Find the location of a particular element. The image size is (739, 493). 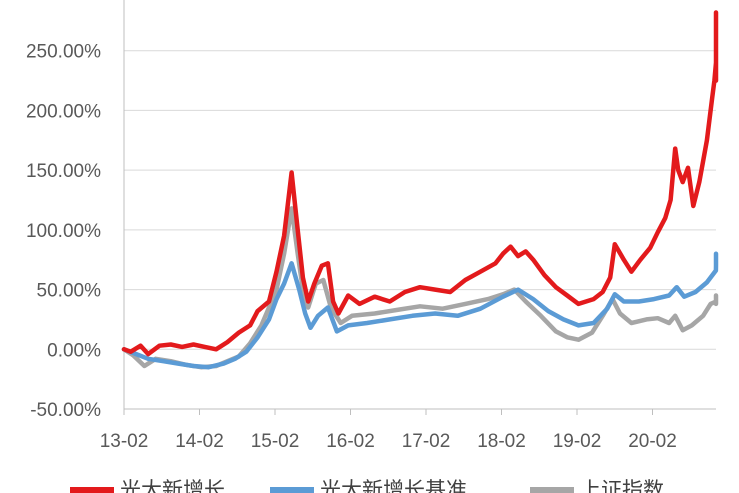

x-axis-tick-labels: 13-02 14-02 15-02 16-02 17-02 18-02 19-02 20-02 is located at coordinates (388, 441).